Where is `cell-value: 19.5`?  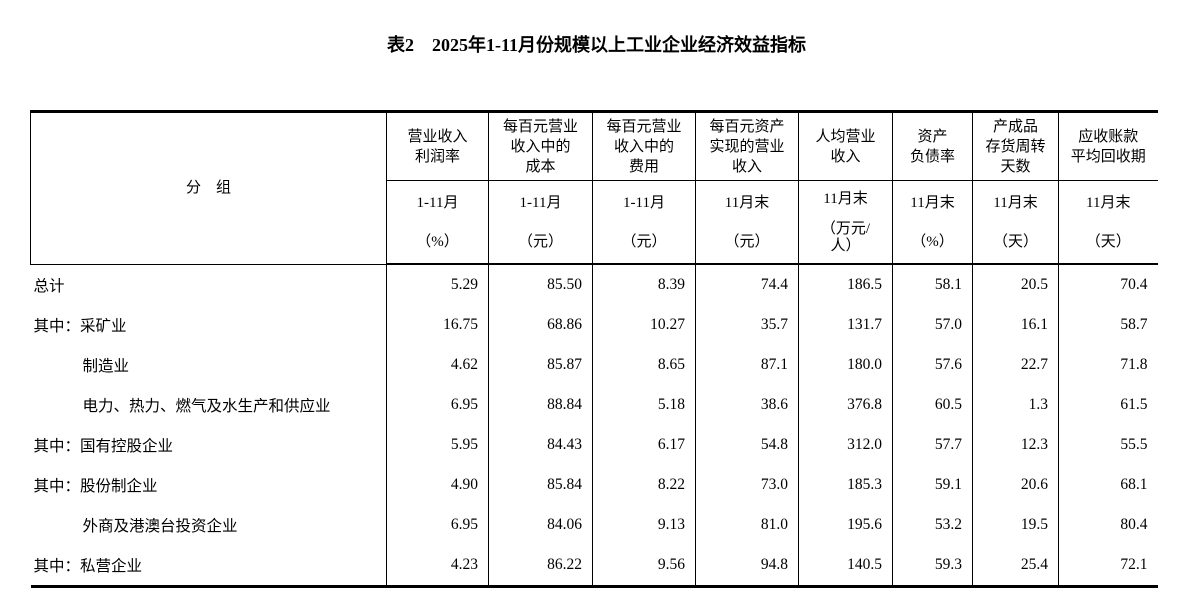 cell-value: 19.5 is located at coordinates (1015, 525).